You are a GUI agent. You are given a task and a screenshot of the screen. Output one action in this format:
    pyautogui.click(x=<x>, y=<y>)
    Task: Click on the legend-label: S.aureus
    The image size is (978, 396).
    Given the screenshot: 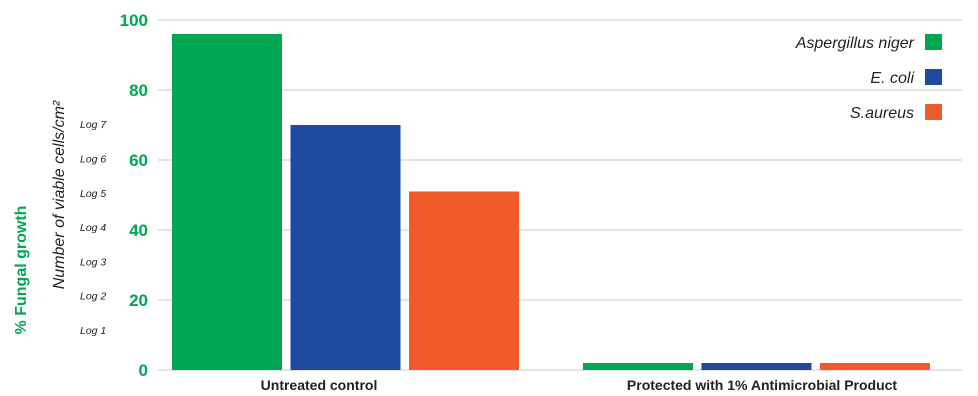 What is the action you would take?
    pyautogui.click(x=882, y=113)
    